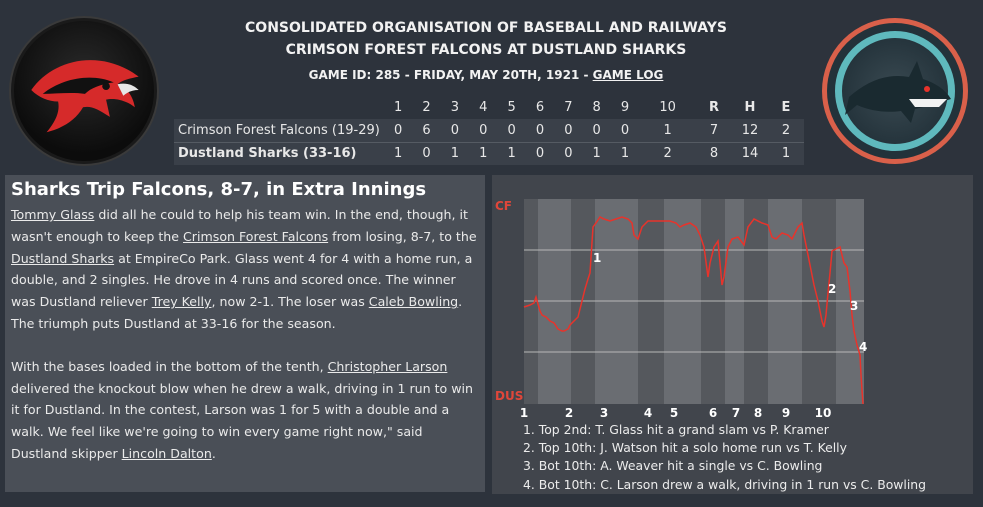 The width and height of the screenshot is (983, 507). I want to click on recap-link: Crimson Forest Falcons, so click(256, 236).